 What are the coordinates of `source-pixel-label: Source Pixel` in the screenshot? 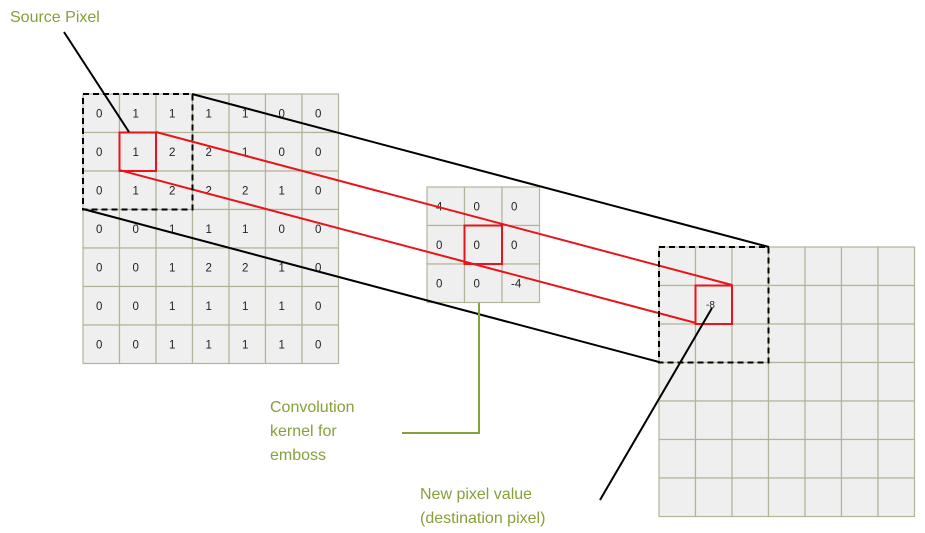 It's located at (55, 17).